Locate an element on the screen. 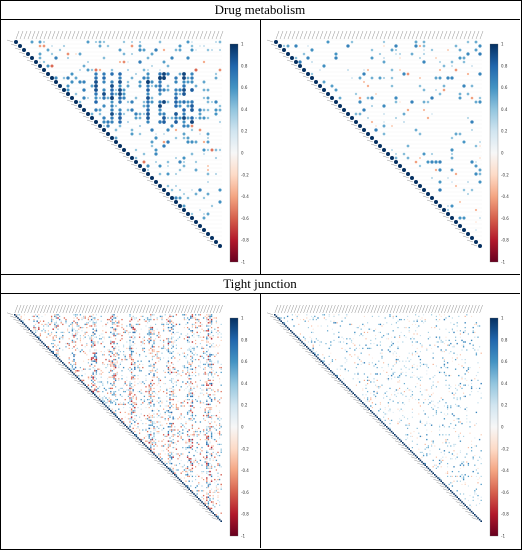  colorbar-tick-label: 0 is located at coordinates (502, 427).